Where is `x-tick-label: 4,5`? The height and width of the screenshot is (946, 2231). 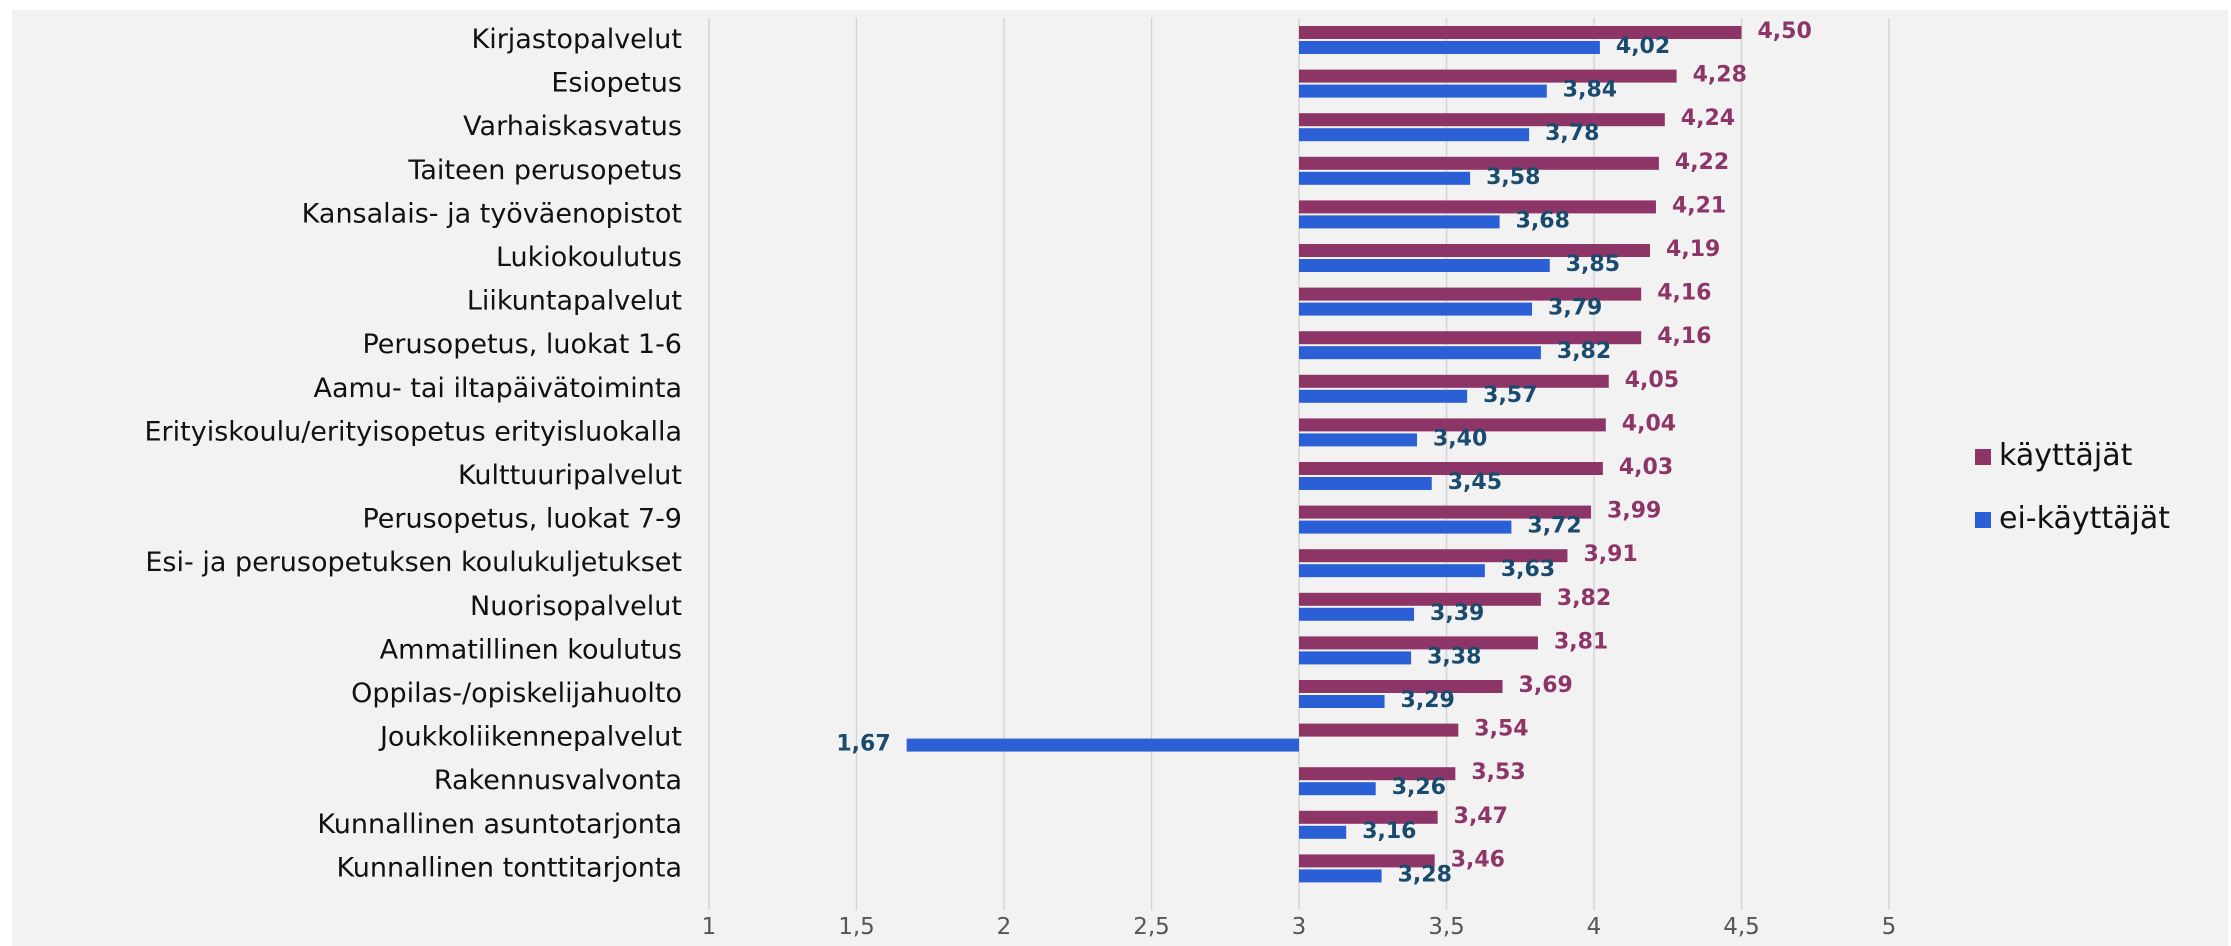
x-tick-label: 4,5 is located at coordinates (1741, 927).